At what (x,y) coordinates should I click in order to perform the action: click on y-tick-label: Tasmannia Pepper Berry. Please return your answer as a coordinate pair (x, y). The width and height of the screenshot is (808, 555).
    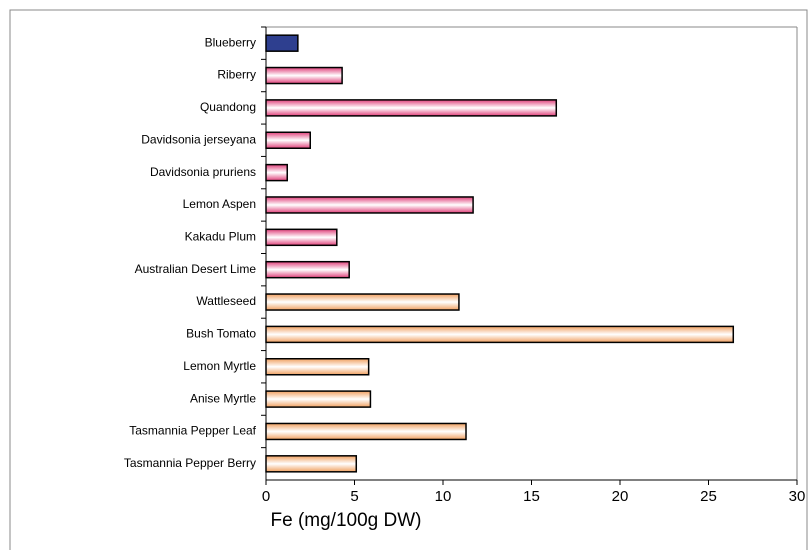
    Looking at the image, I should click on (190, 463).